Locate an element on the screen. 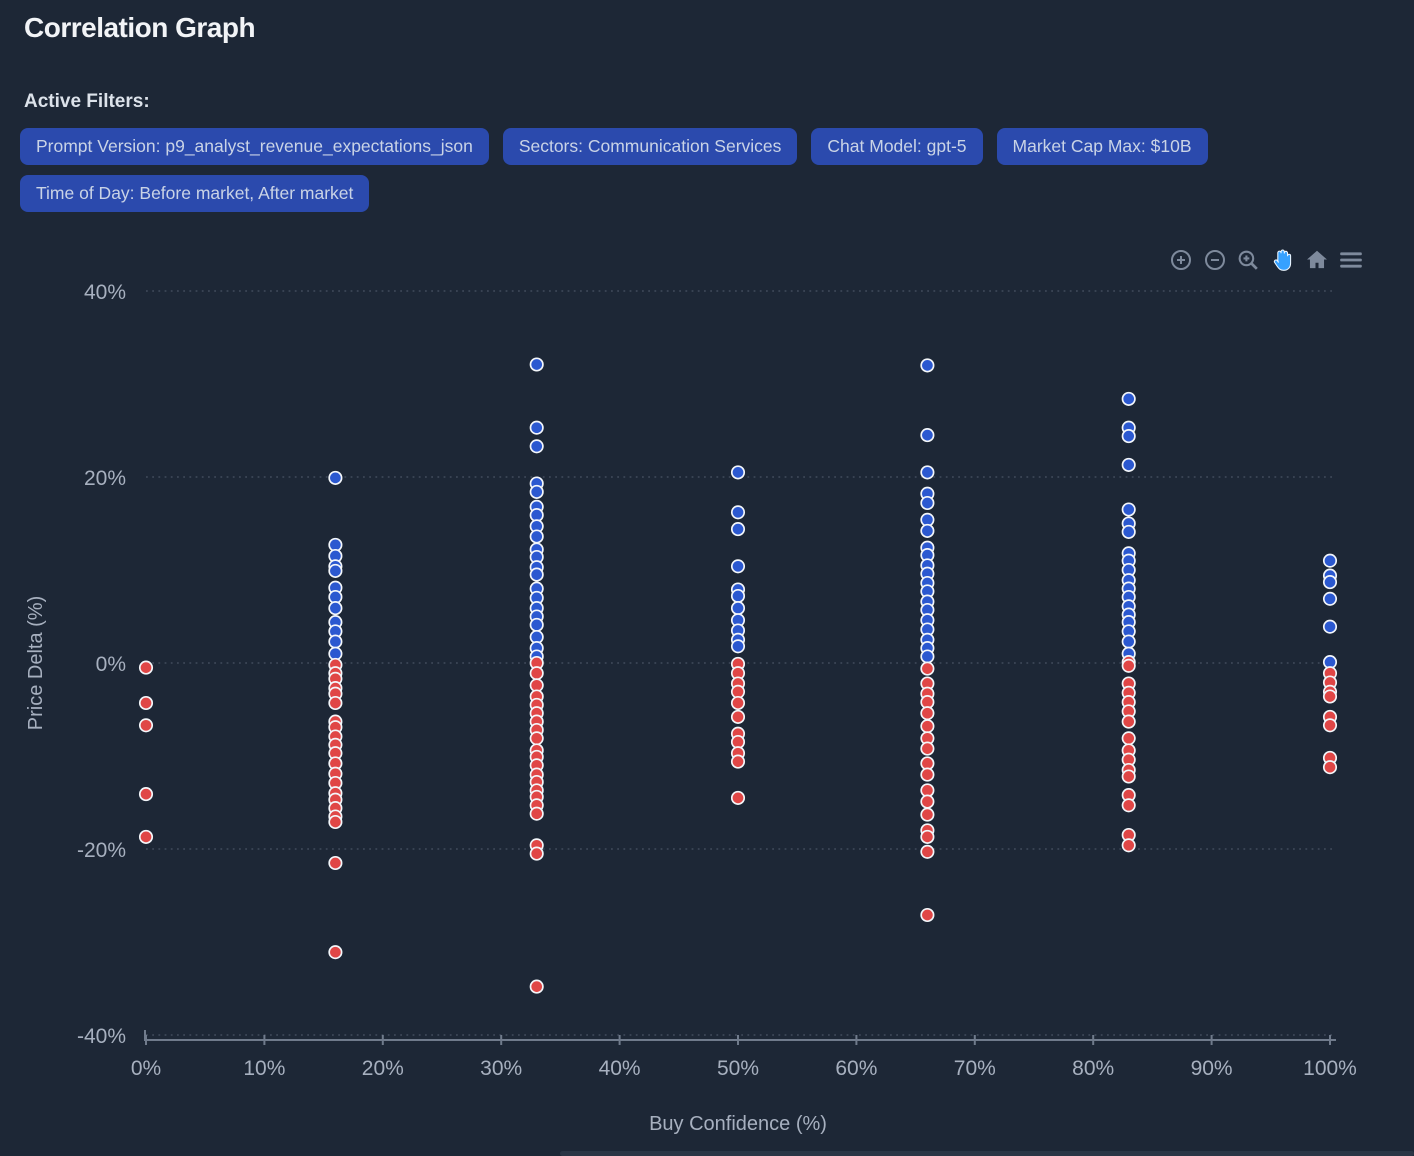 This screenshot has height=1156, width=1414. menu-icon is located at coordinates (1350, 260).